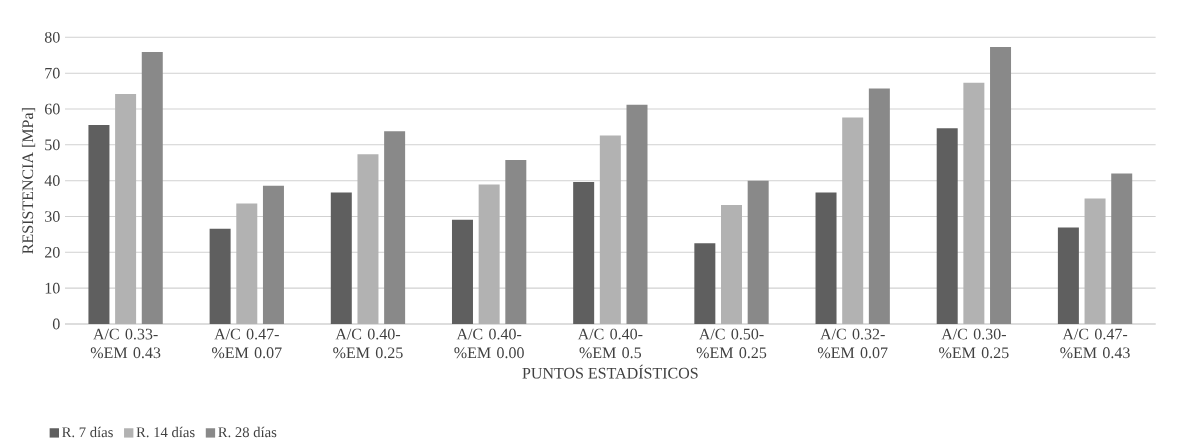 Image resolution: width=1186 pixels, height=446 pixels. Describe the element at coordinates (610, 343) in the screenshot. I see `x-tick-label: A/C 0.40- %EM 0.5` at that location.